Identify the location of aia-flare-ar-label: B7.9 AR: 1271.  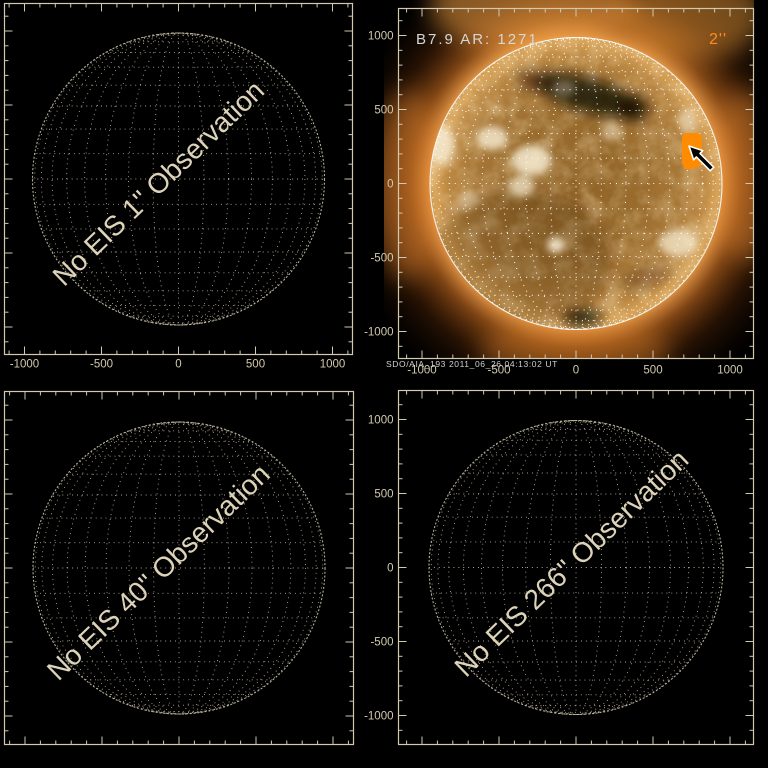
(477, 39).